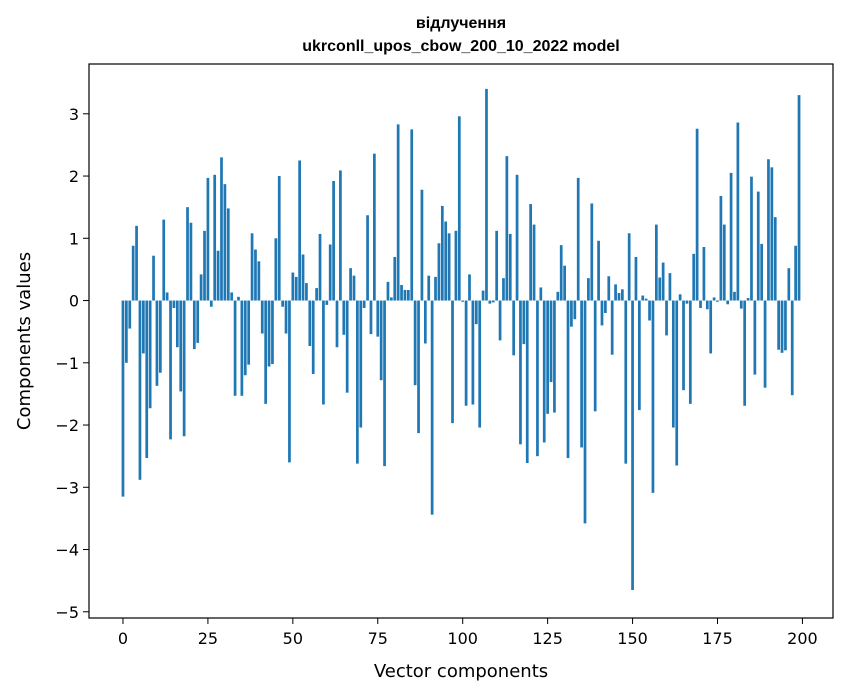 Image resolution: width=847 pixels, height=696 pixels. Describe the element at coordinates (378, 638) in the screenshot. I see `x-tick-label: 75` at that location.